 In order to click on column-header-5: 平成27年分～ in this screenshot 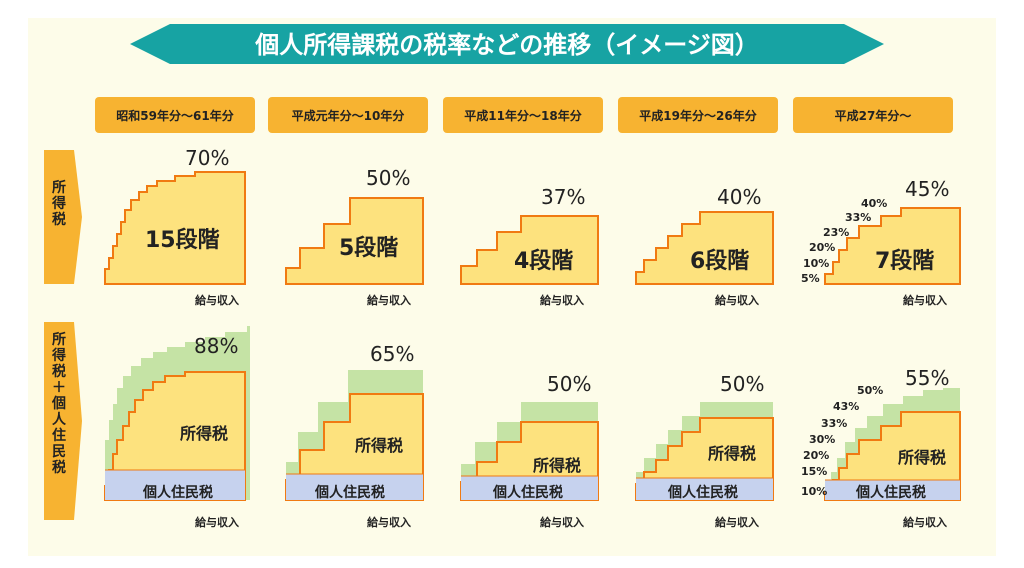, I will do `click(873, 115)`.